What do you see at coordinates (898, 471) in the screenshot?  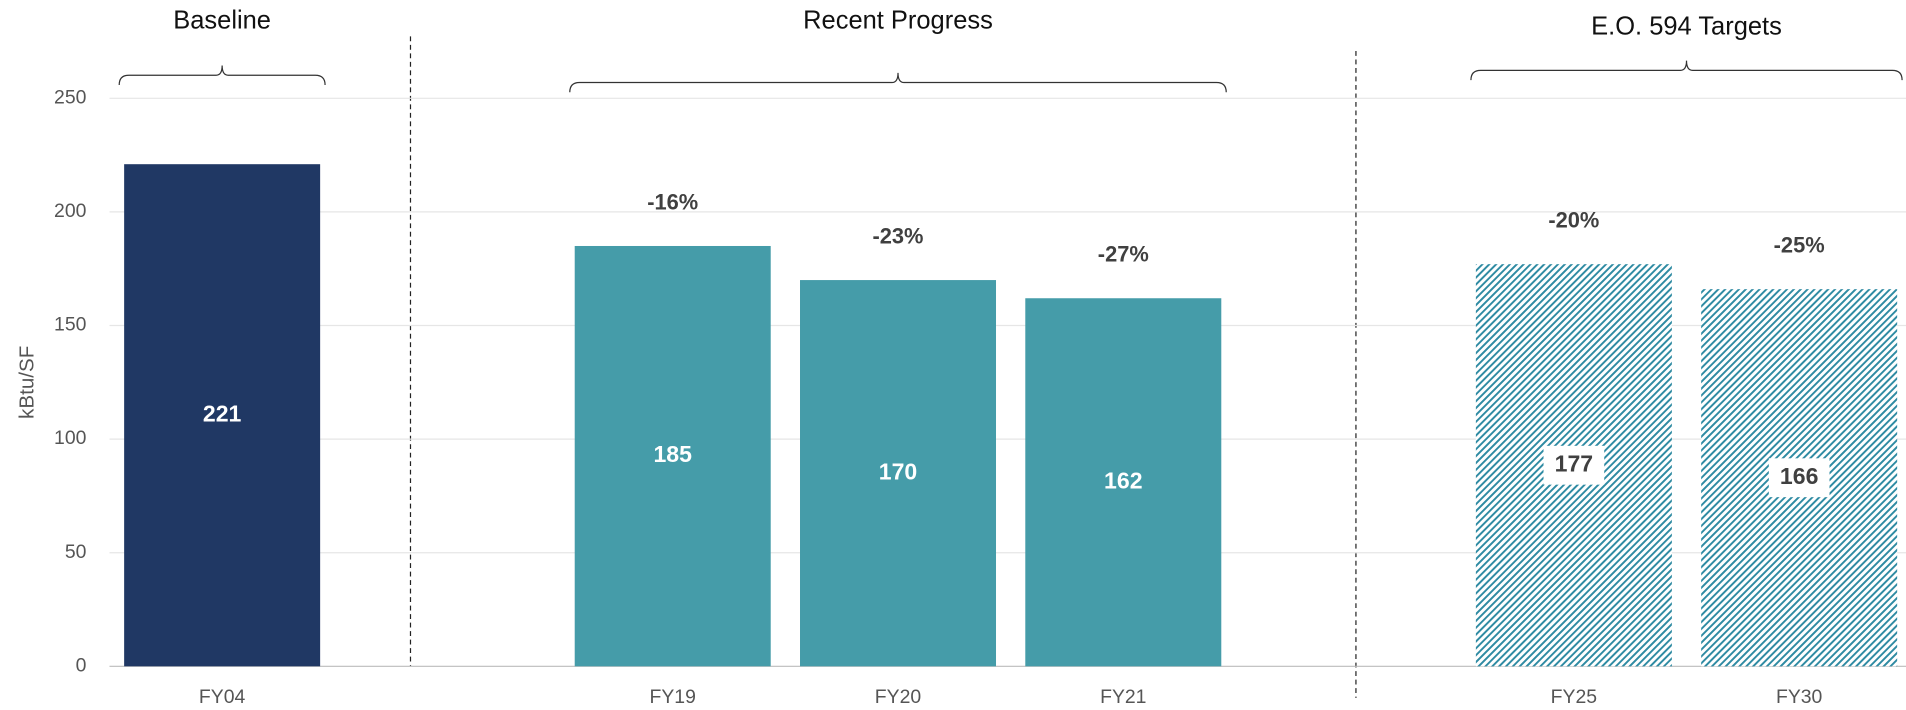 I see `value-label: 170` at bounding box center [898, 471].